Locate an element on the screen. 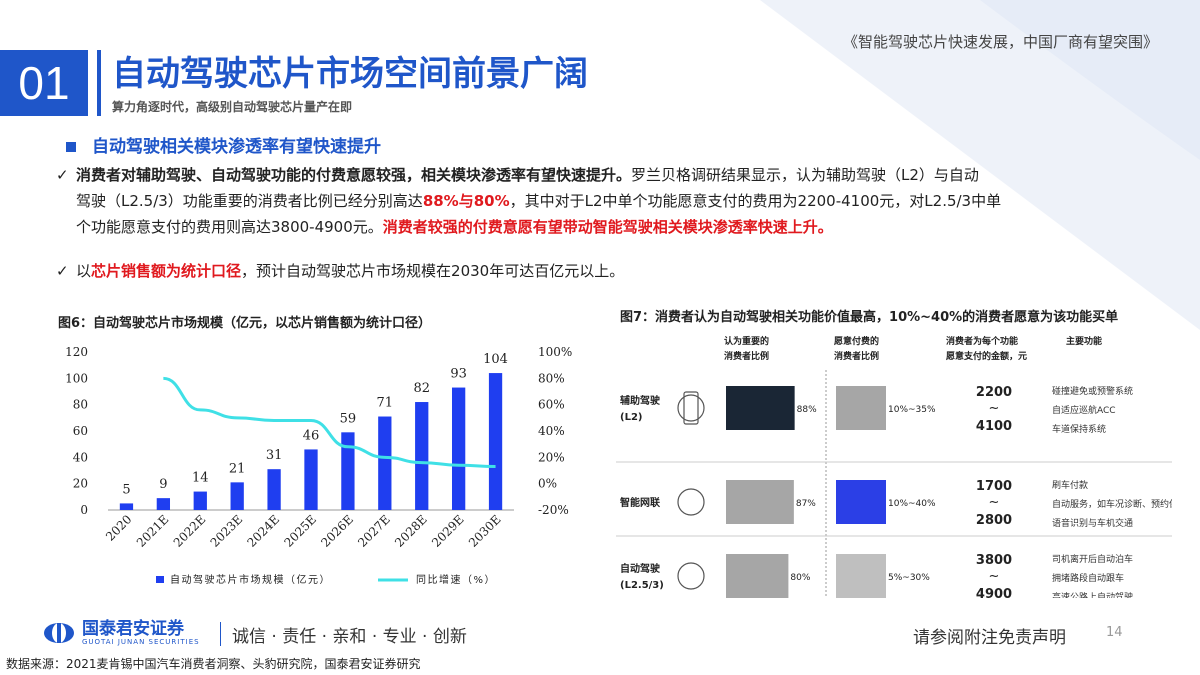 This screenshot has height=675, width=1200. bar-data-label: 104 is located at coordinates (495, 359).